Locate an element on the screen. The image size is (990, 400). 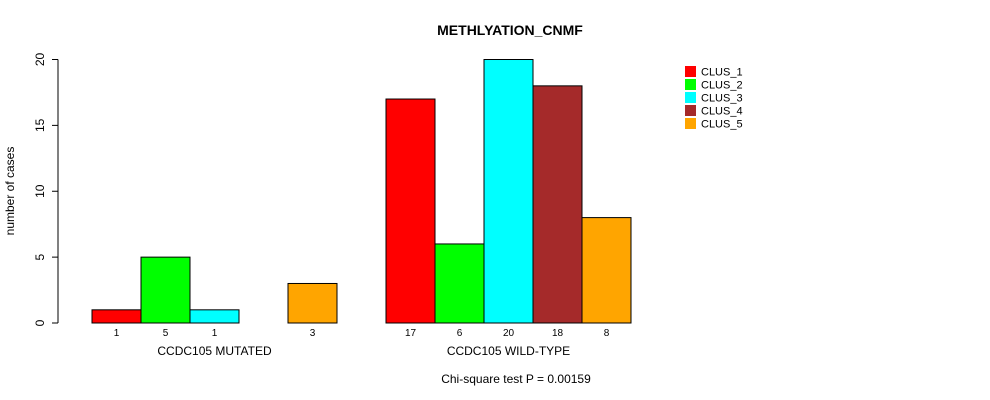
bar-value-label: 3 is located at coordinates (313, 333).